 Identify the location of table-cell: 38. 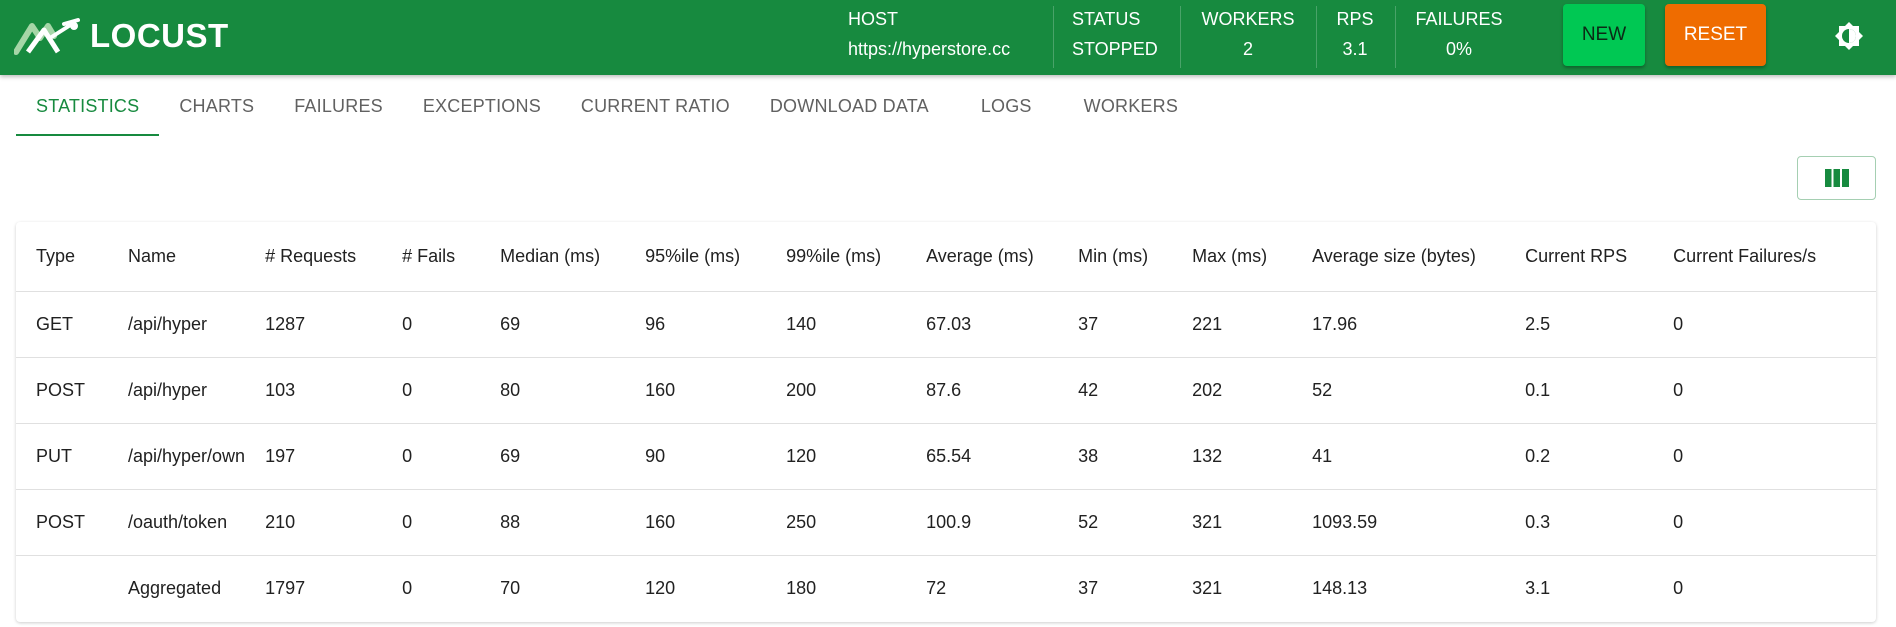
(1115, 456).